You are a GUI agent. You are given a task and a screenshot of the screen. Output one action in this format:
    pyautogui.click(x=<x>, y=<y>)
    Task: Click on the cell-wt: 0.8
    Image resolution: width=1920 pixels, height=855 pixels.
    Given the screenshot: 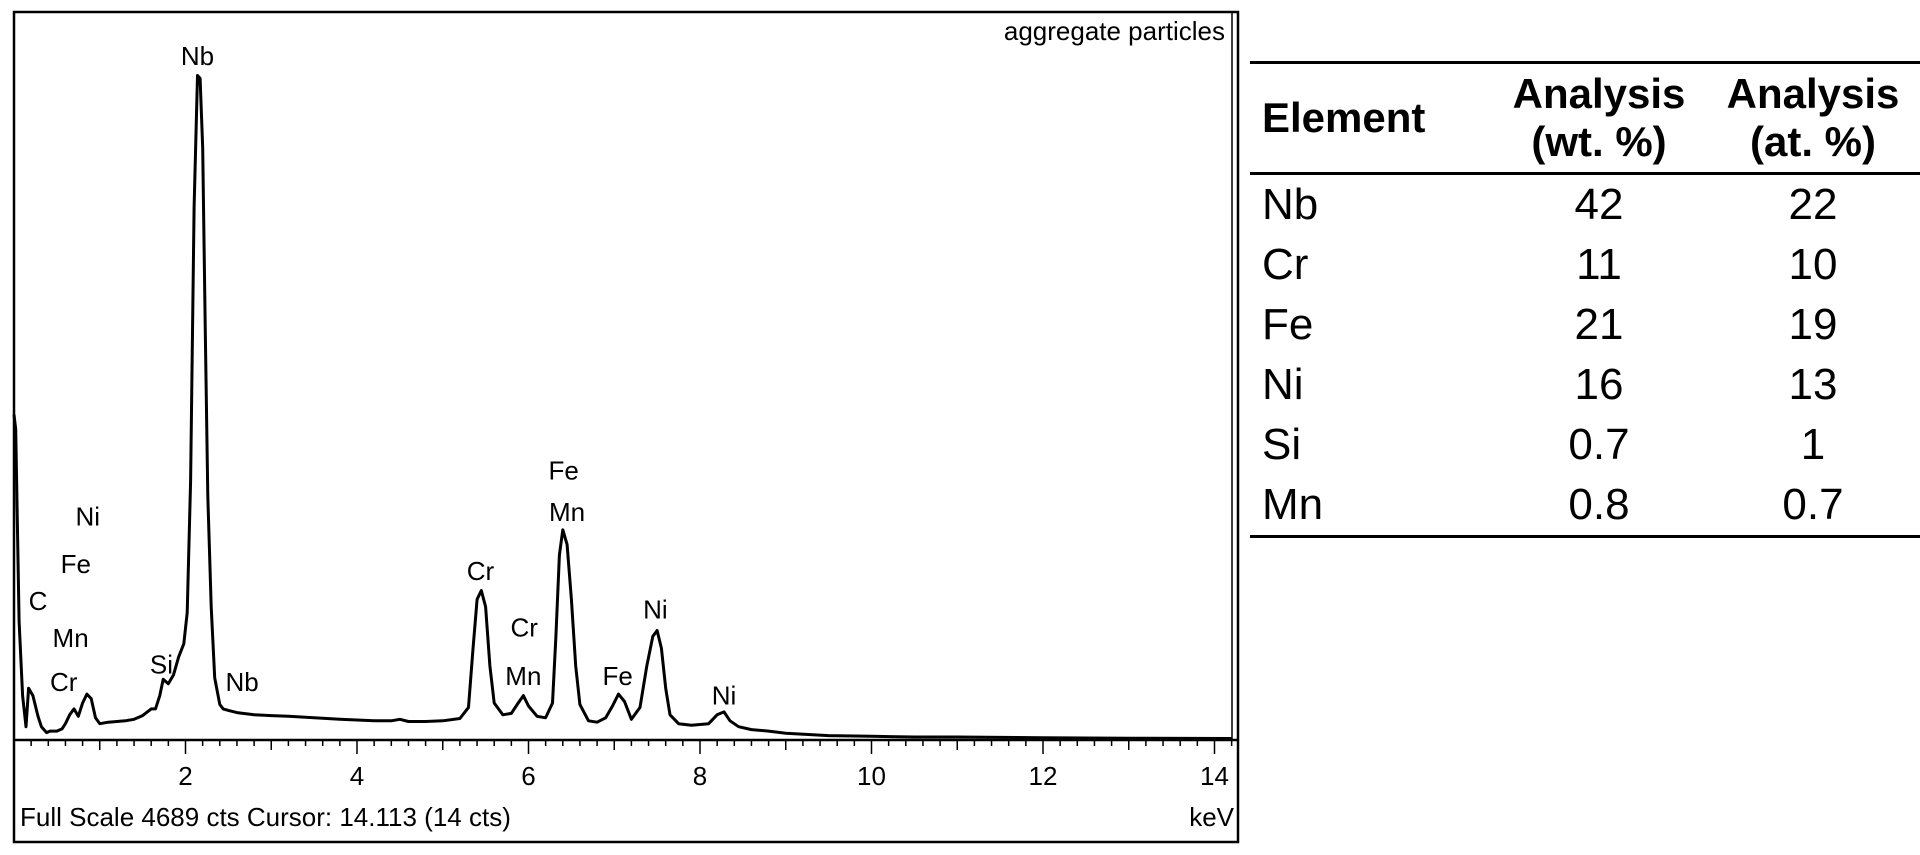 What is the action you would take?
    pyautogui.click(x=1599, y=506)
    